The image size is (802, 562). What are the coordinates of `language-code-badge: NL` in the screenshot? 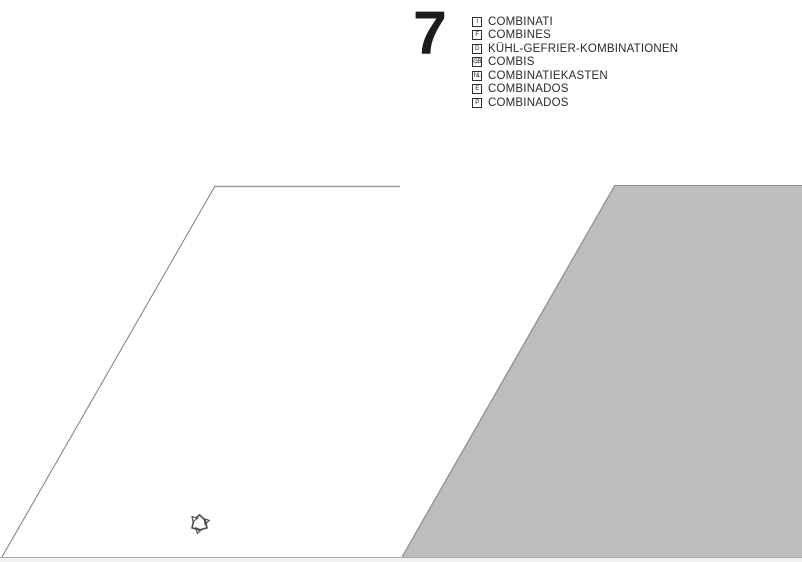 It's located at (477, 75).